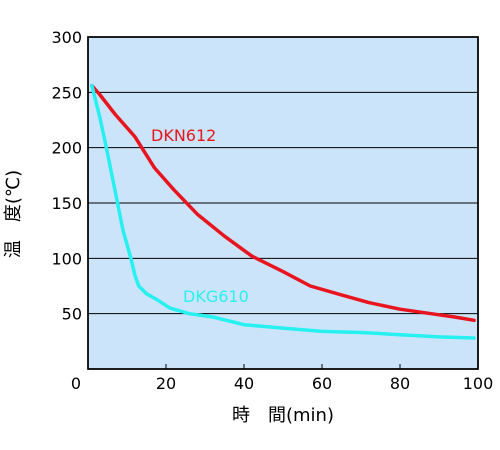  I want to click on x-axis-title: 時 間(min), so click(283, 415).